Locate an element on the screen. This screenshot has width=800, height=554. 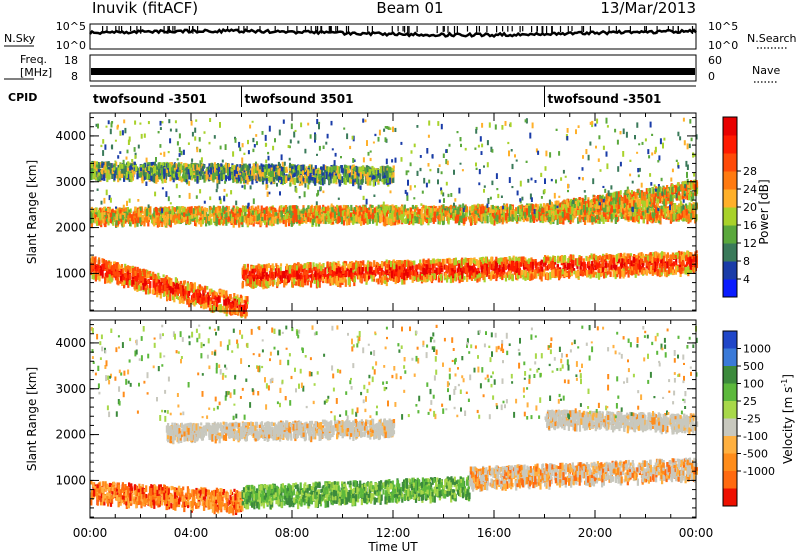
noise-strip: N.Sky 10^5 10^0 10^5 10^0 N.Search is located at coordinates (400, 36).